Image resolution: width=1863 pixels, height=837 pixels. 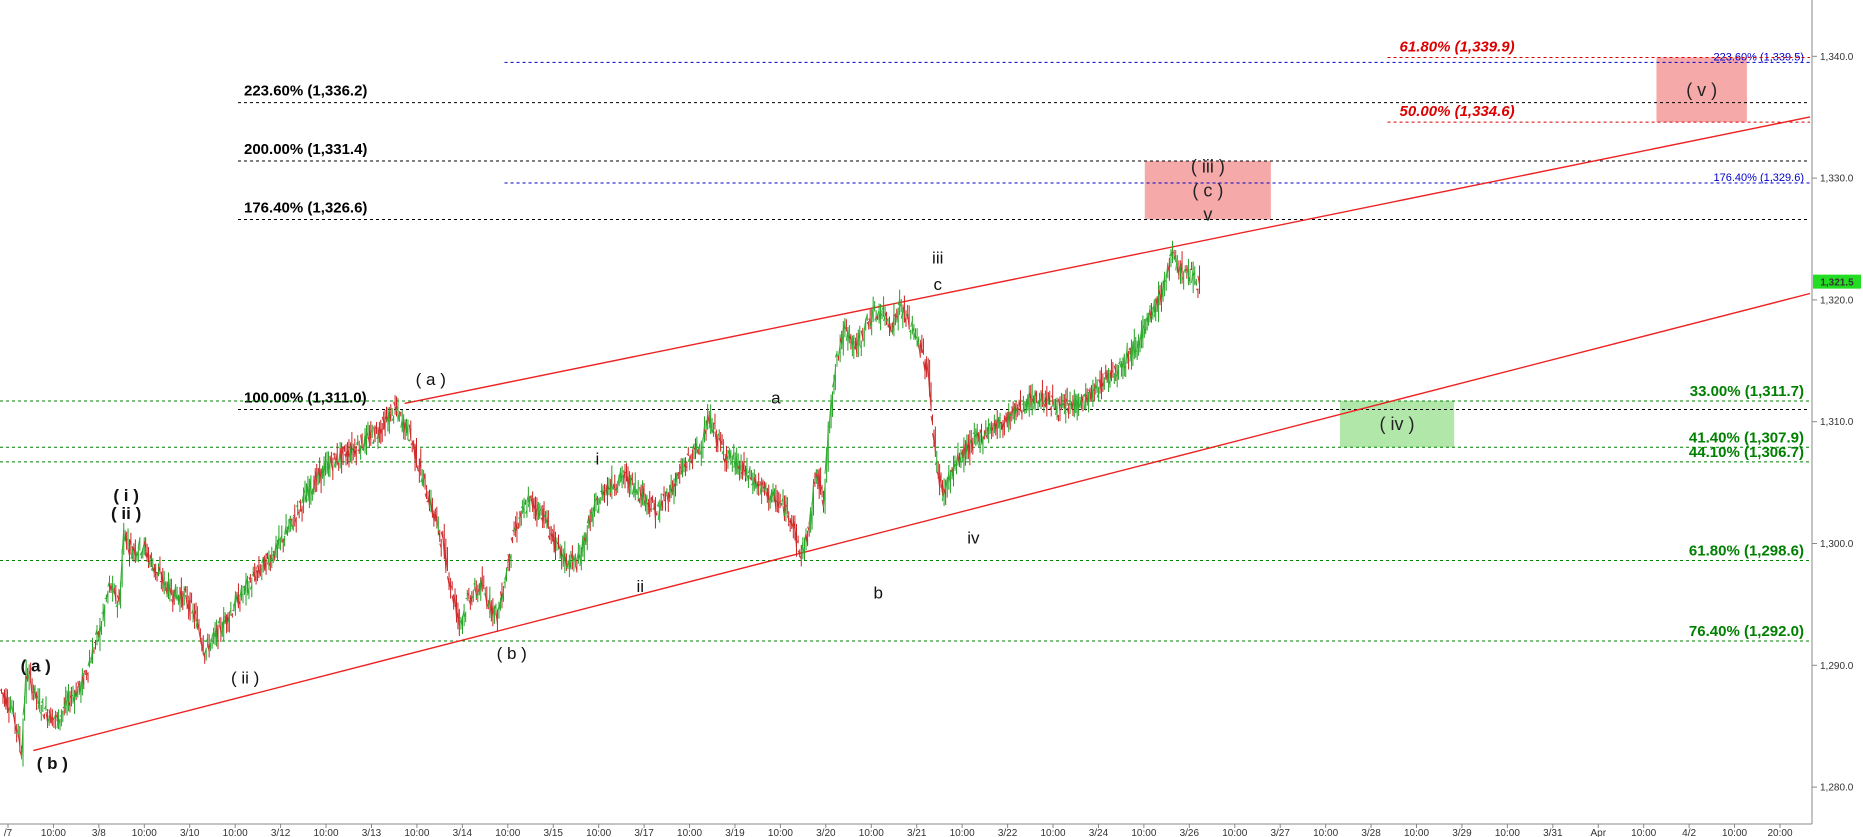 I want to click on fib-level-label: 223.60% (1,336.2), so click(x=305, y=91).